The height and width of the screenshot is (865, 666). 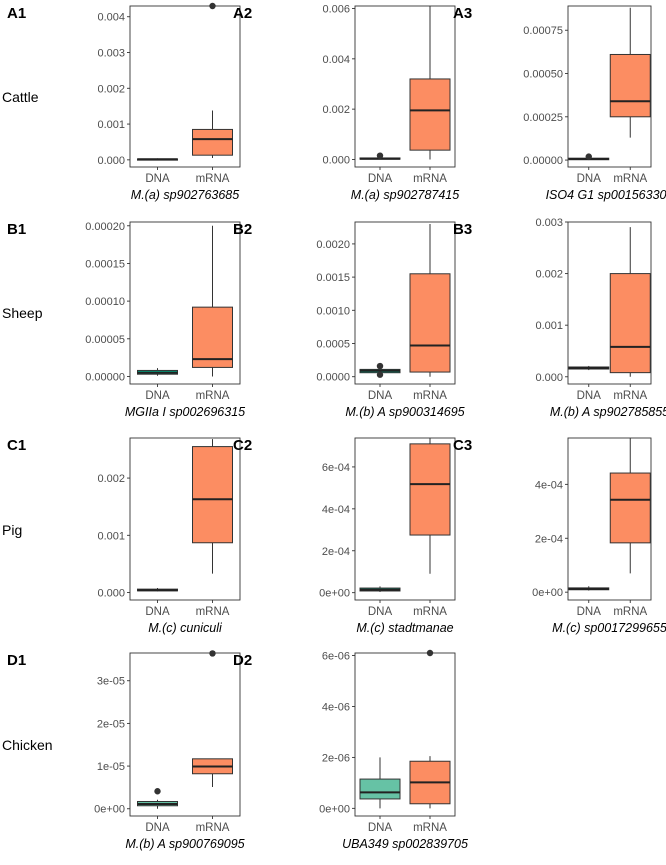 What do you see at coordinates (111, 724) in the screenshot?
I see `y-tick-label: 2e-05` at bounding box center [111, 724].